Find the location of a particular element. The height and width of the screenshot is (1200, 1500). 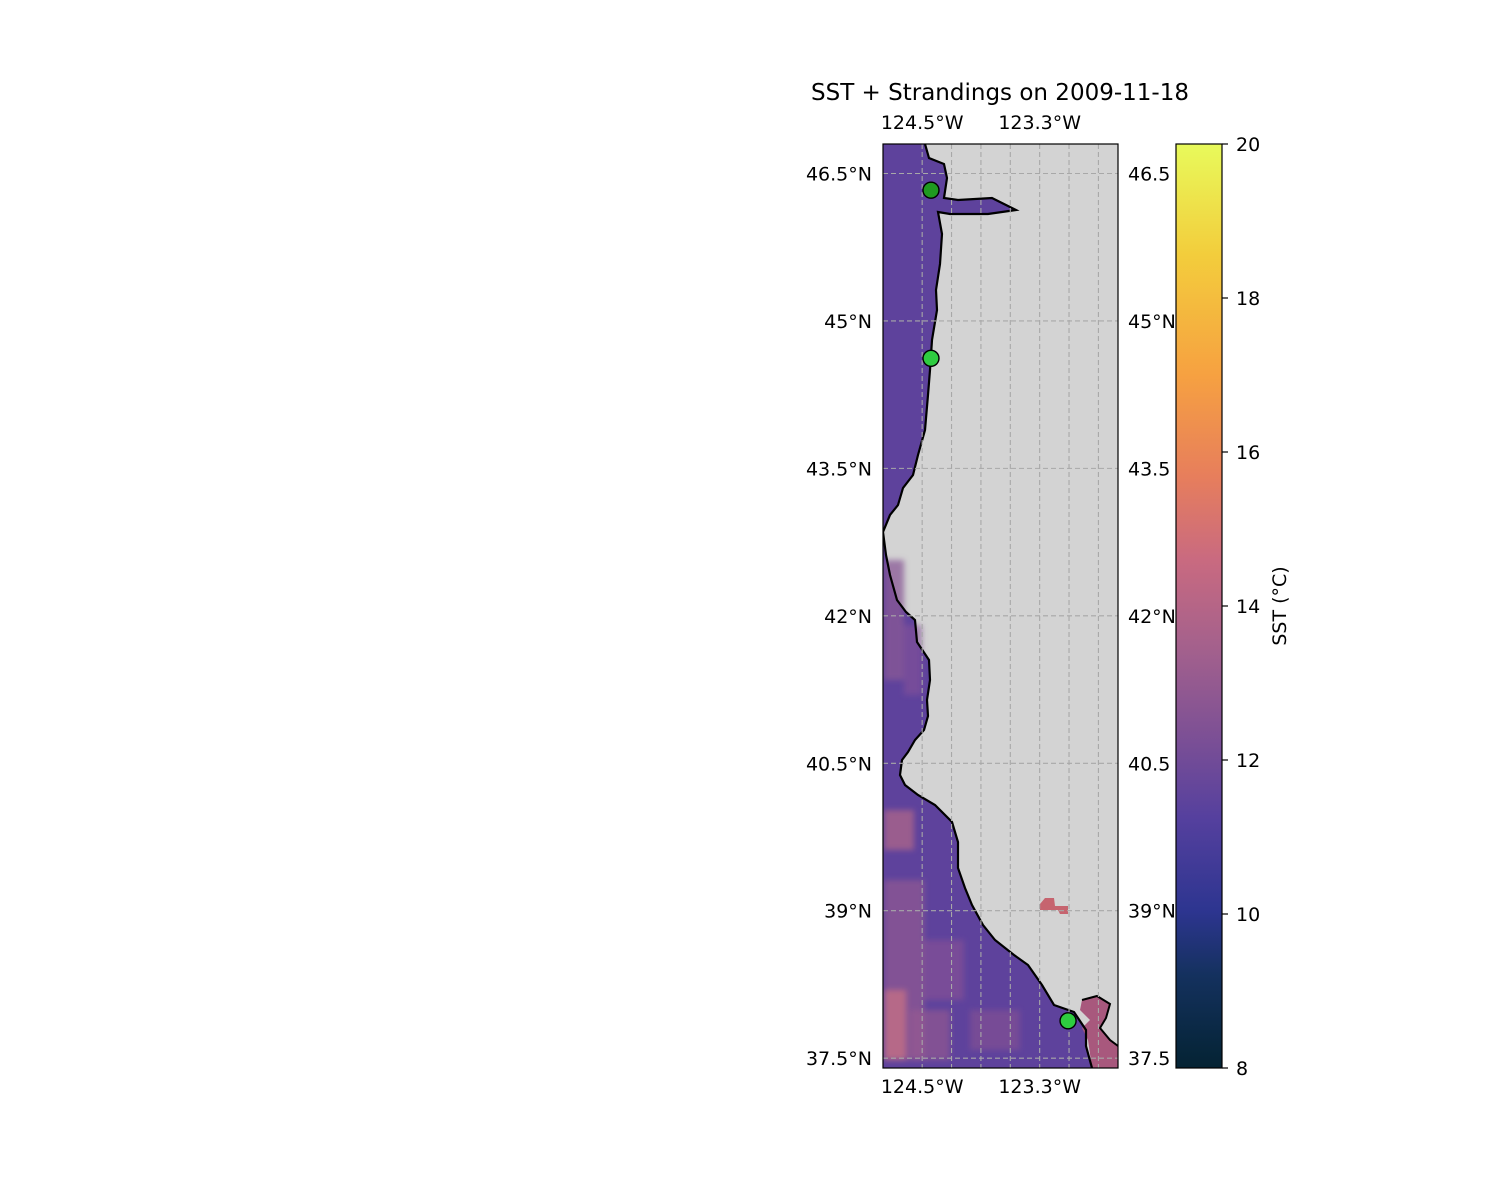

lat-tick-label-right: 39°N is located at coordinates (1152, 912).